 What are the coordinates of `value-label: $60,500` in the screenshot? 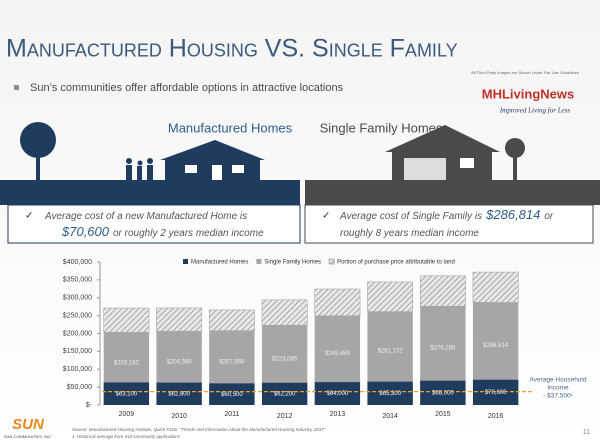 It's located at (232, 395).